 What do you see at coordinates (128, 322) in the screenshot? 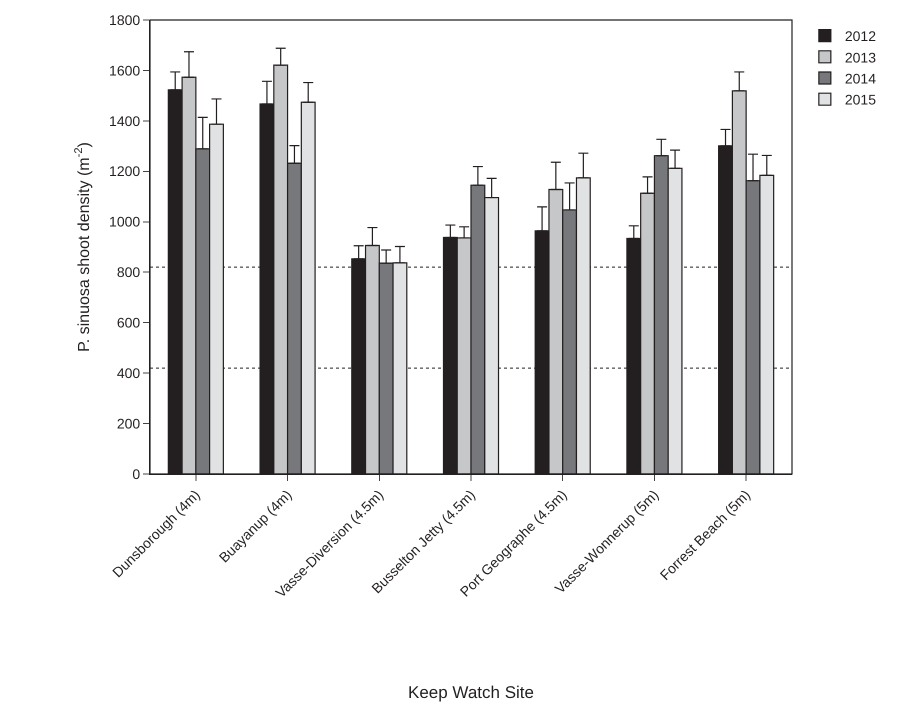
I see `y-tick-label: 600` at bounding box center [128, 322].